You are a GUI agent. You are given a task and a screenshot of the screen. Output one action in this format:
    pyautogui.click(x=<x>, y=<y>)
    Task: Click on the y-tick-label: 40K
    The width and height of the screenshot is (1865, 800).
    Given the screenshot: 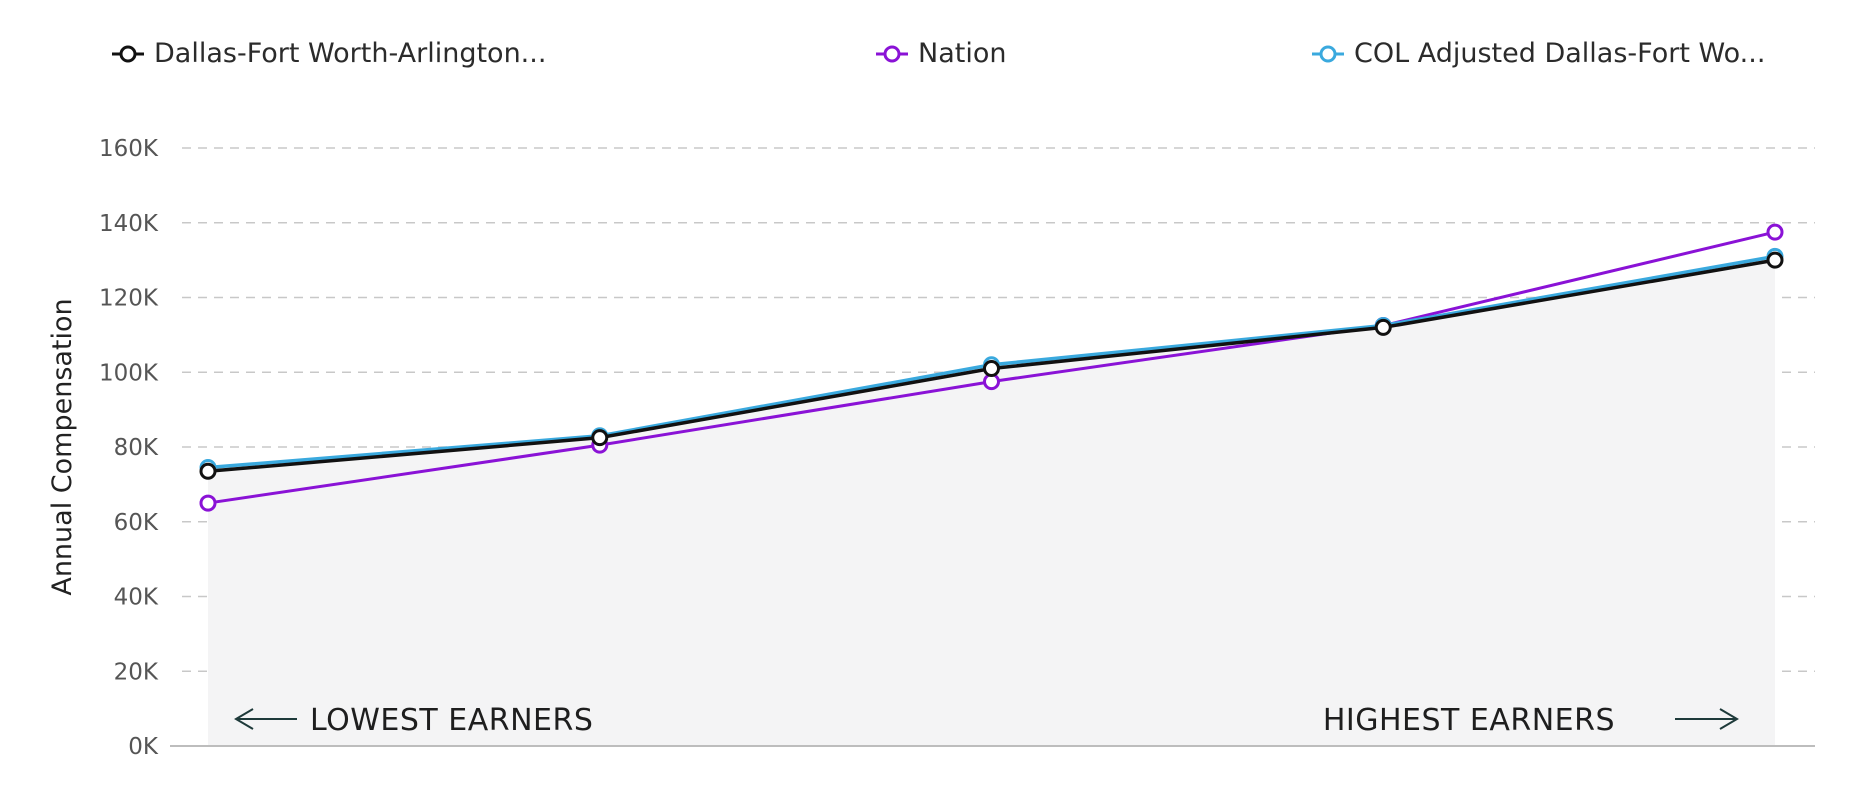 What is the action you would take?
    pyautogui.click(x=136, y=598)
    